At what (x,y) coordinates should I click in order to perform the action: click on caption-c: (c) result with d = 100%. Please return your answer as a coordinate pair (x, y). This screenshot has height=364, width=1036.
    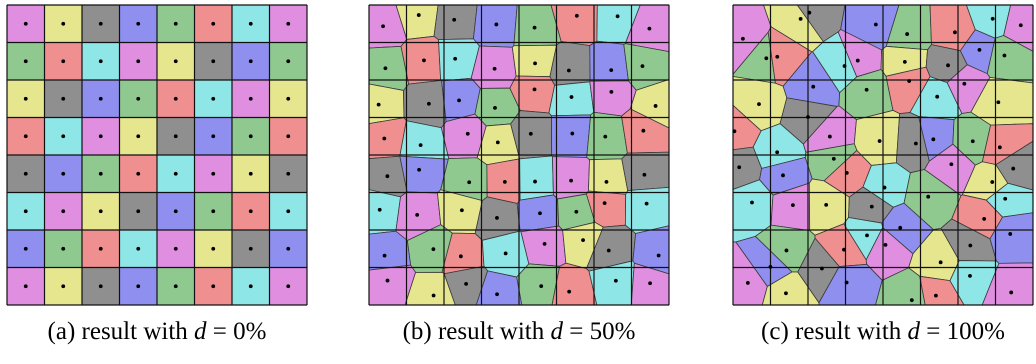
    Looking at the image, I should click on (883, 332).